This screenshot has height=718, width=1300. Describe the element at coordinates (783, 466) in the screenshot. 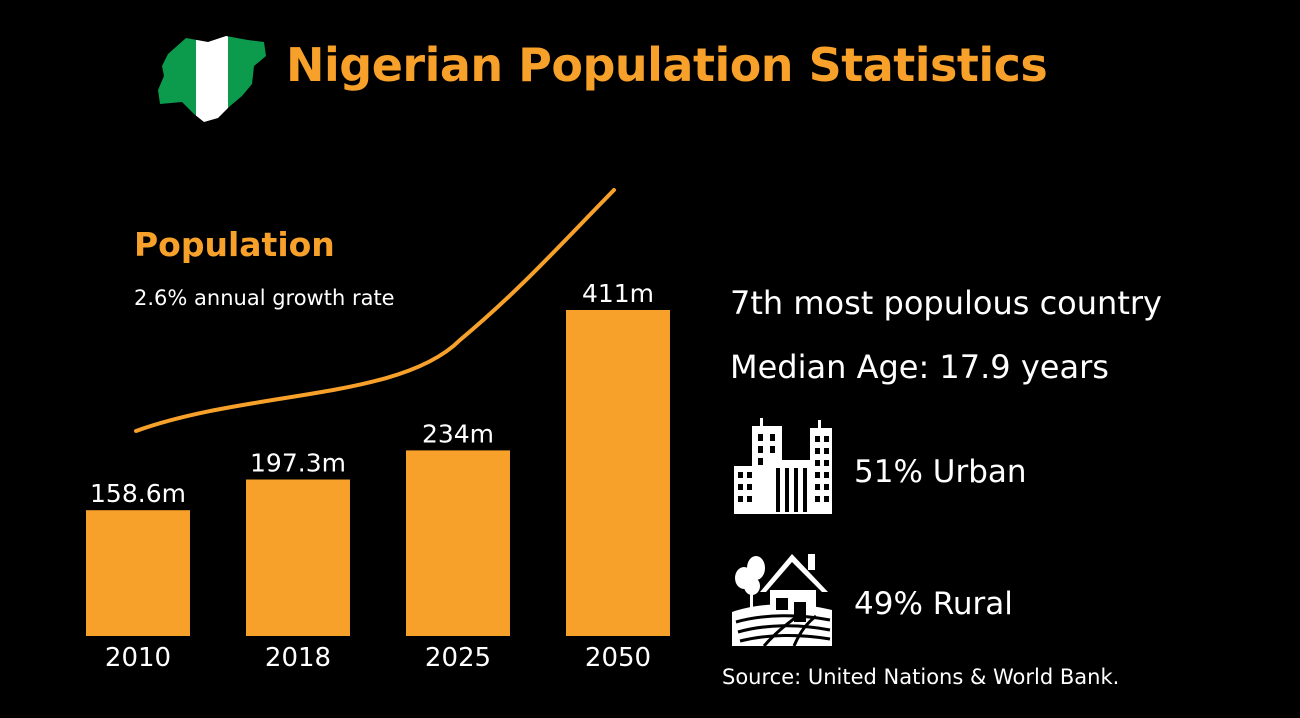

I see `city-buildings-icon` at that location.